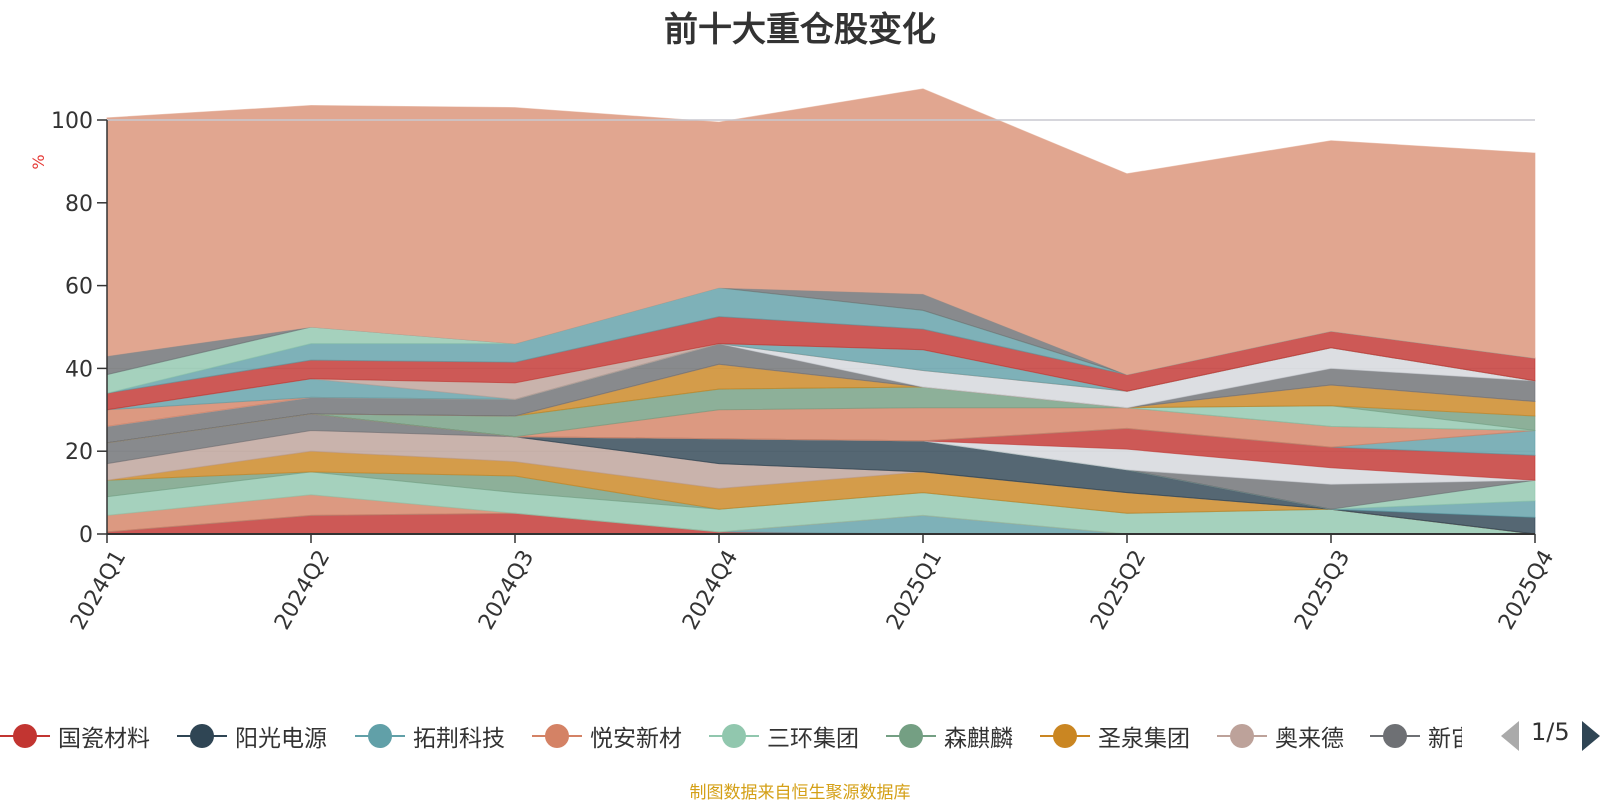  I want to click on y-tick-label: 40, so click(79, 369).